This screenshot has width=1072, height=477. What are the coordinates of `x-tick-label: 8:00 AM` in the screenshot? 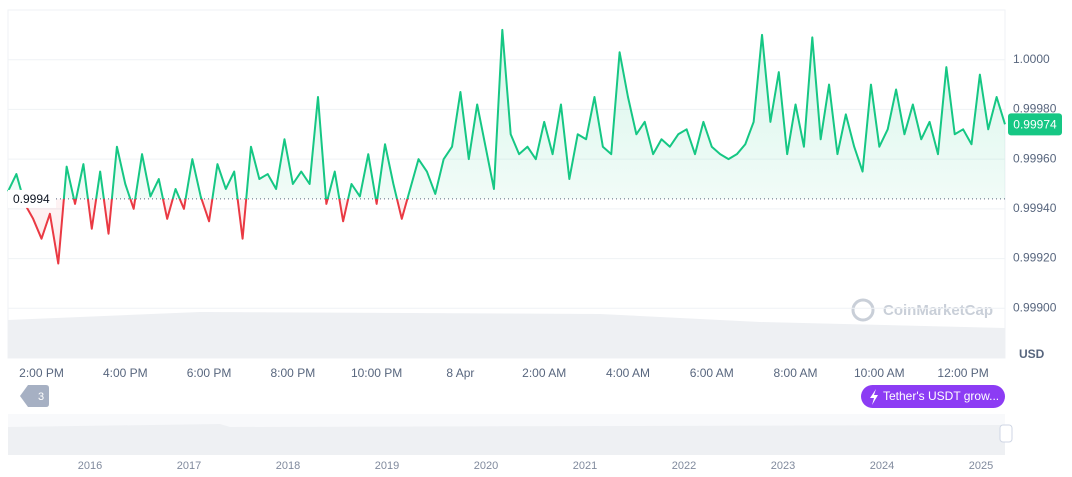 It's located at (796, 373).